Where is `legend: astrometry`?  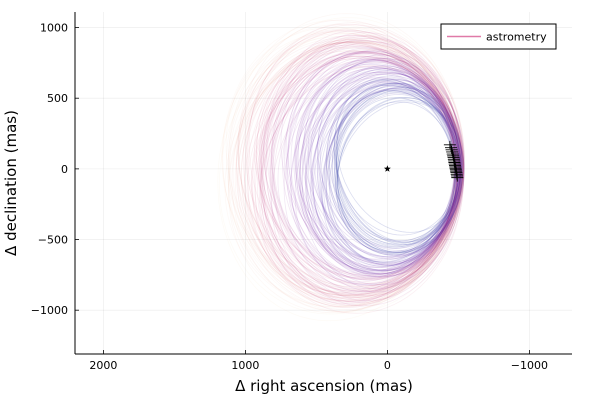 legend: astrometry is located at coordinates (498, 36).